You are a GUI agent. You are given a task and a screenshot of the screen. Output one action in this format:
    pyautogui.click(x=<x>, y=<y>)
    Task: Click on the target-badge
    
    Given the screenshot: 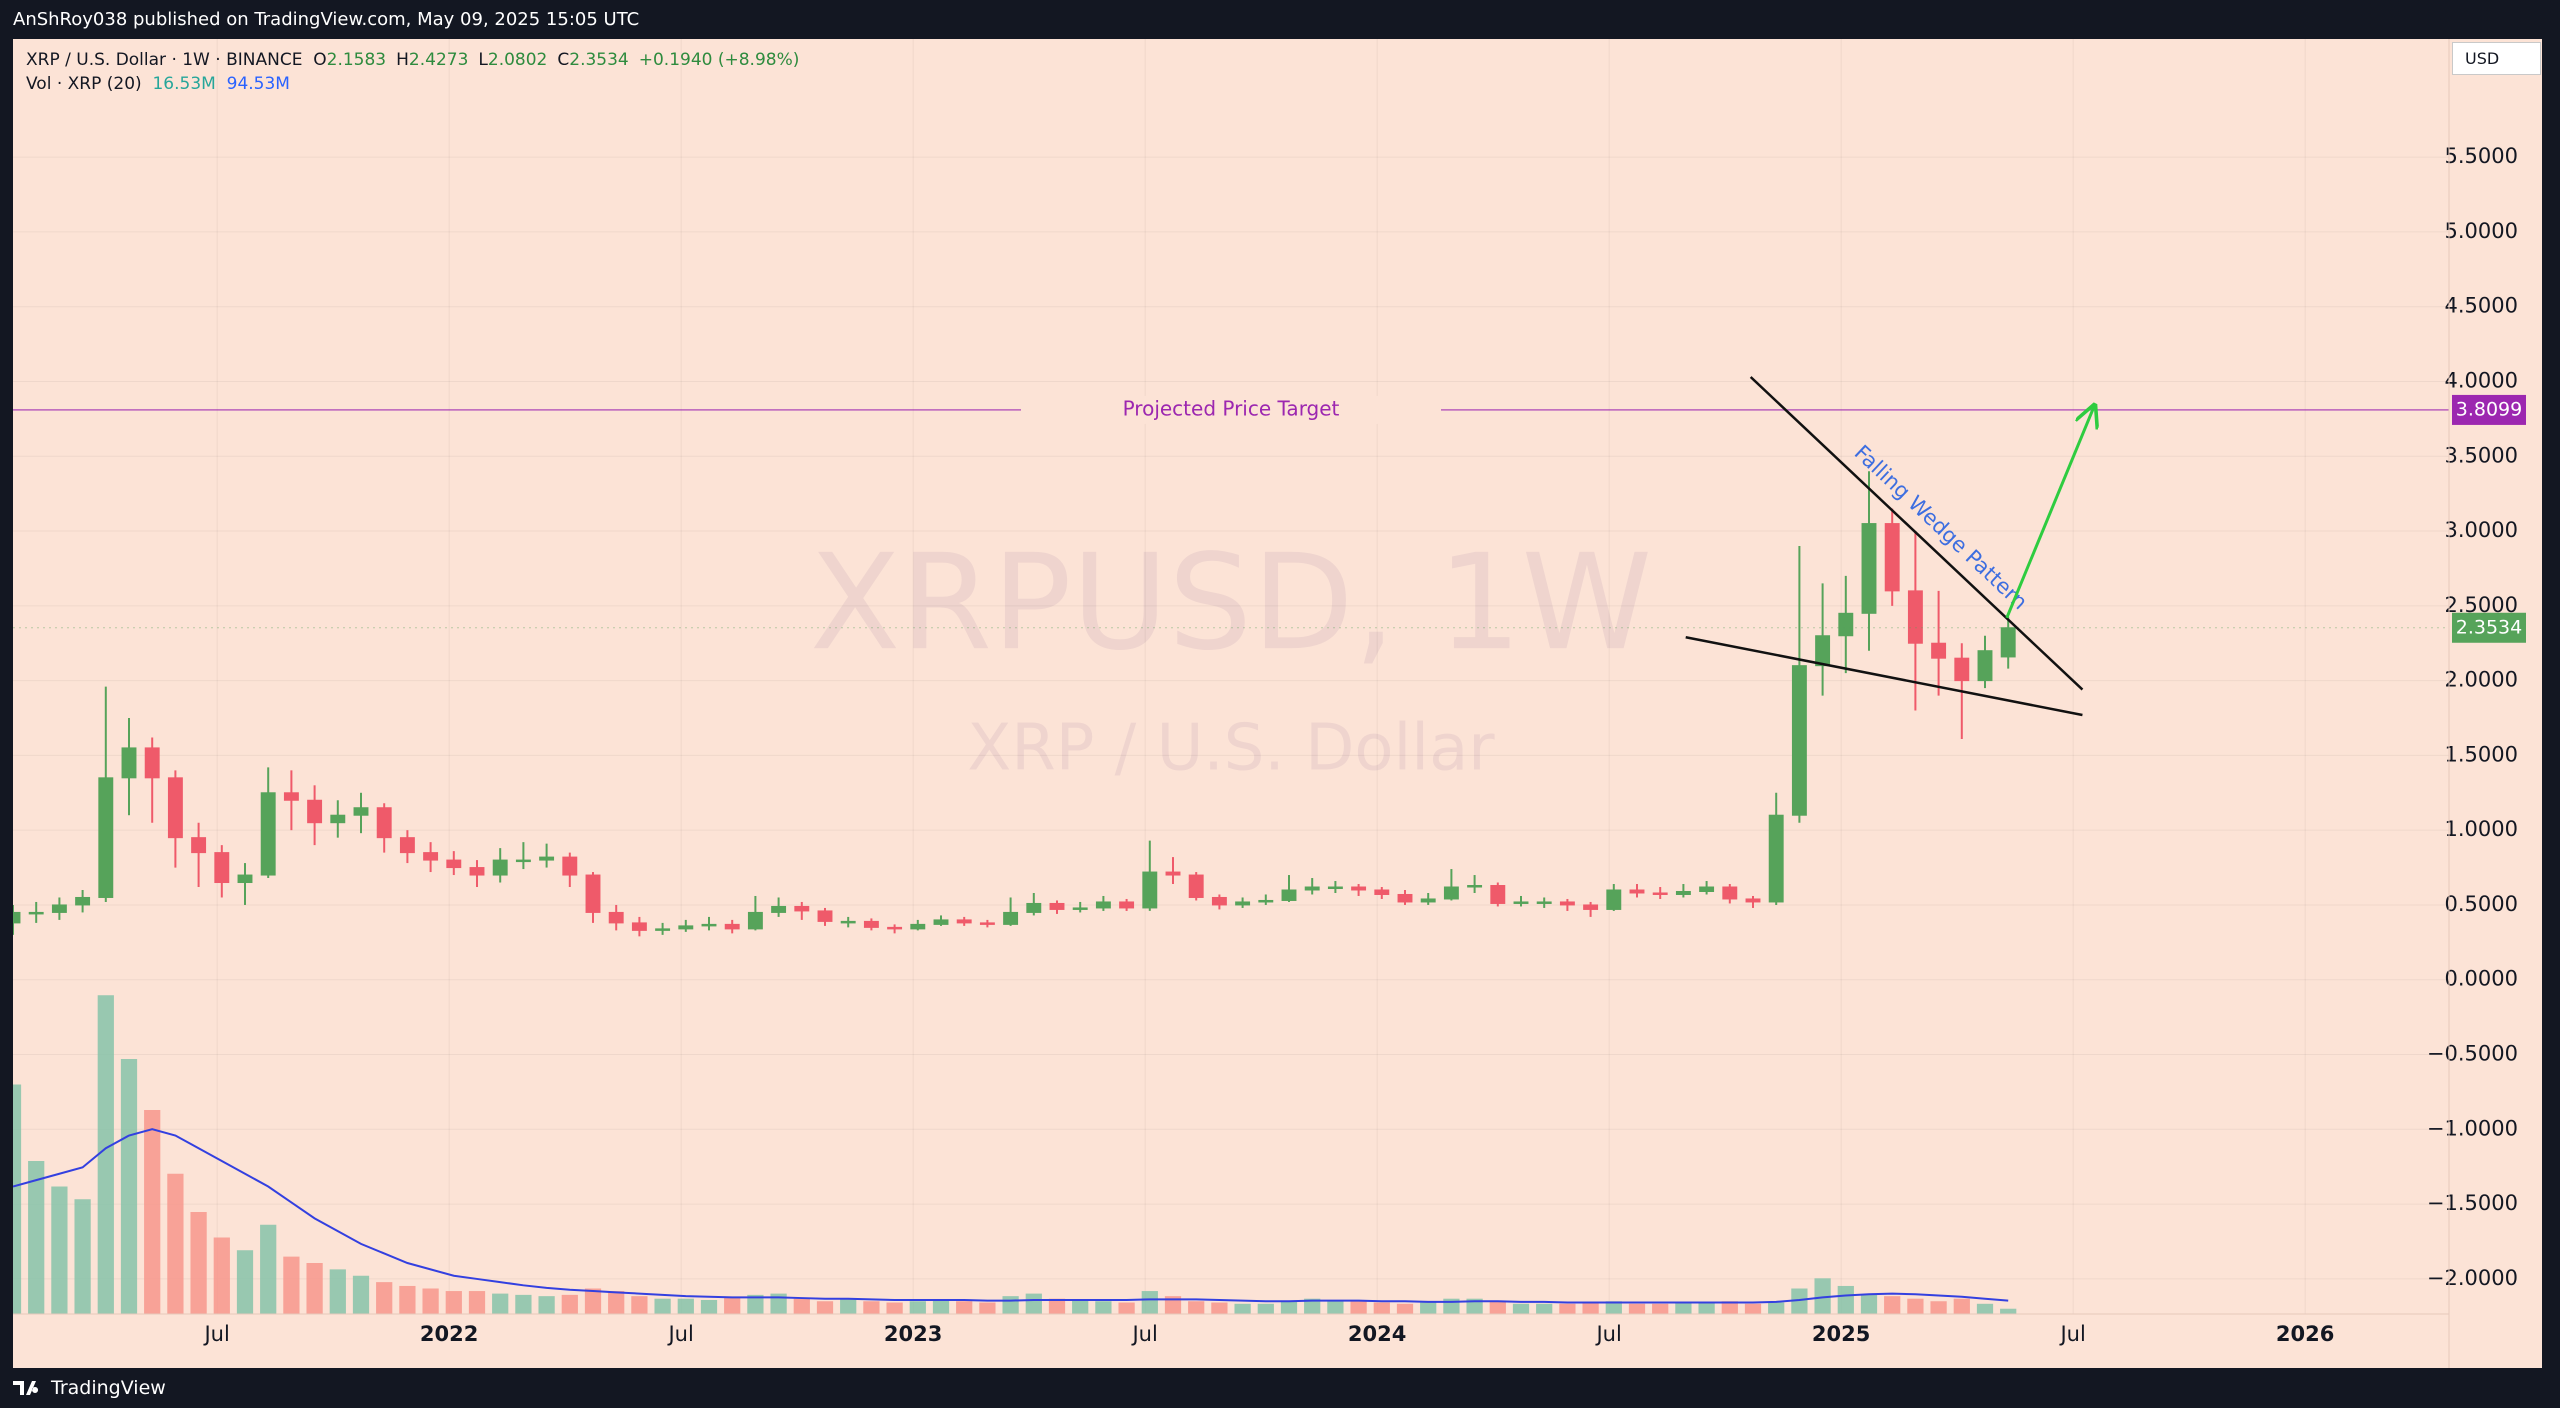 What is the action you would take?
    pyautogui.click(x=2489, y=409)
    